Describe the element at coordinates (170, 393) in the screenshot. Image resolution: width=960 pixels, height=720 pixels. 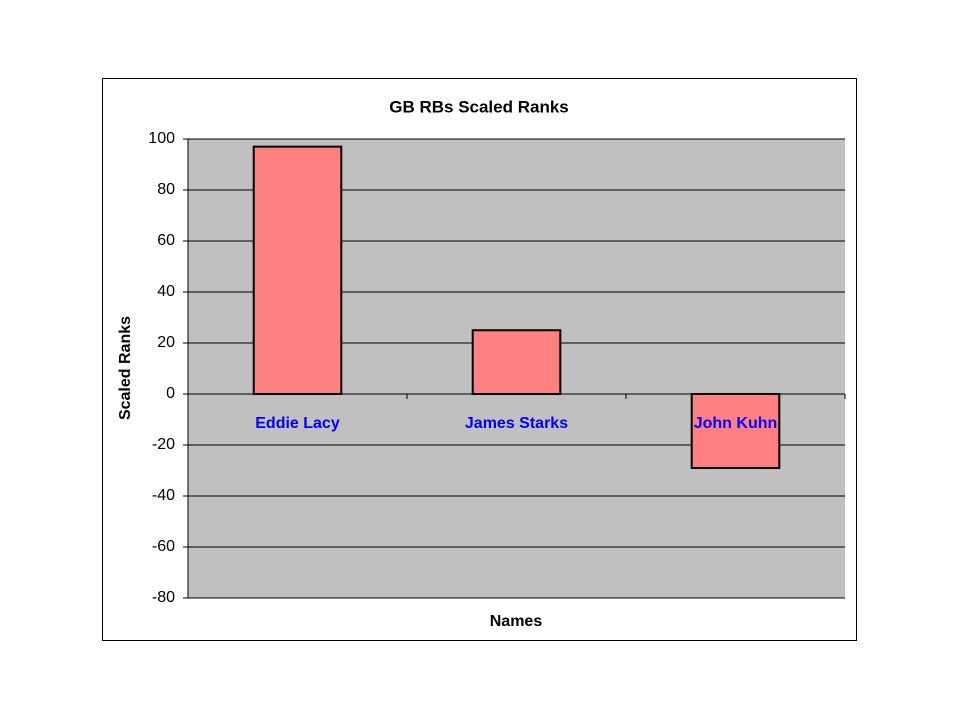
I see `y-tick-label: 0` at that location.